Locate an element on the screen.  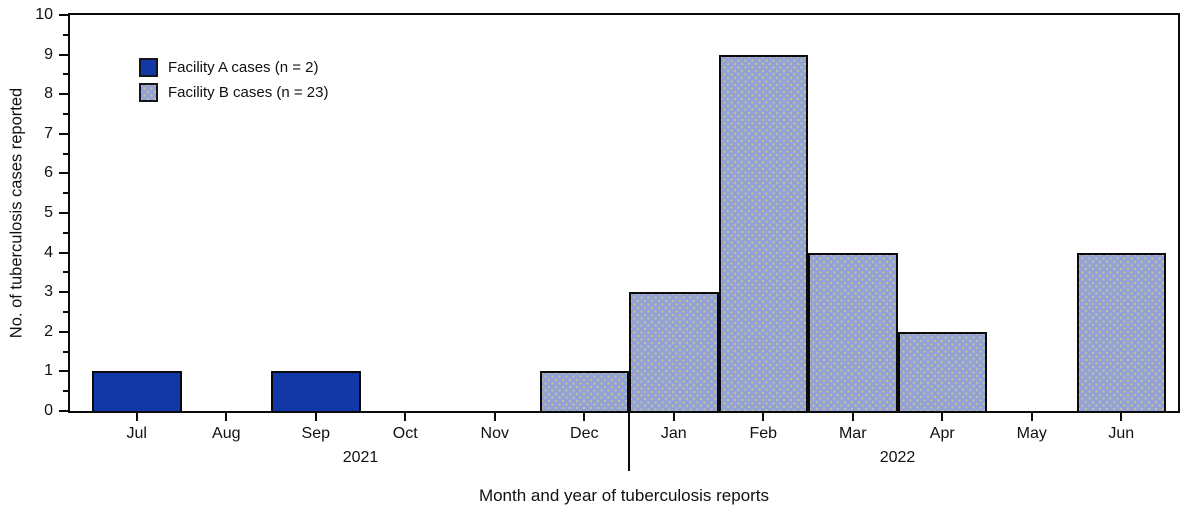
month-label: Feb is located at coordinates (763, 433).